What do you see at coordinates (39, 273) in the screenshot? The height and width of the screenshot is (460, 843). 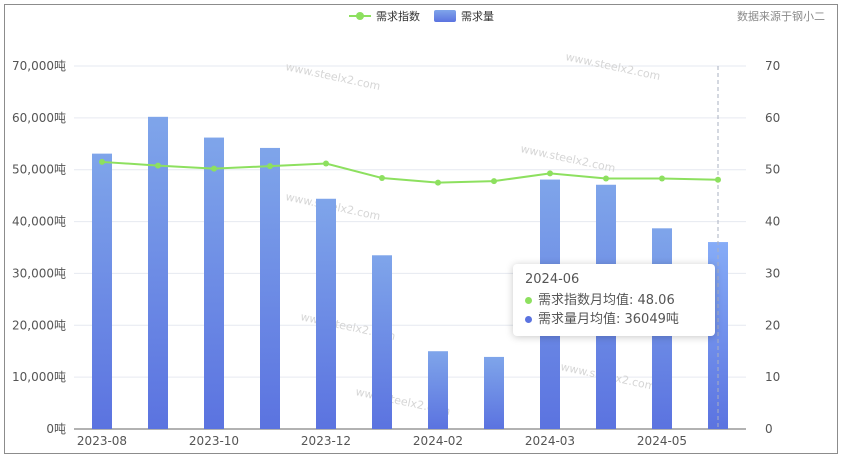 I see `y-left-tick-label: 30,000吨` at bounding box center [39, 273].